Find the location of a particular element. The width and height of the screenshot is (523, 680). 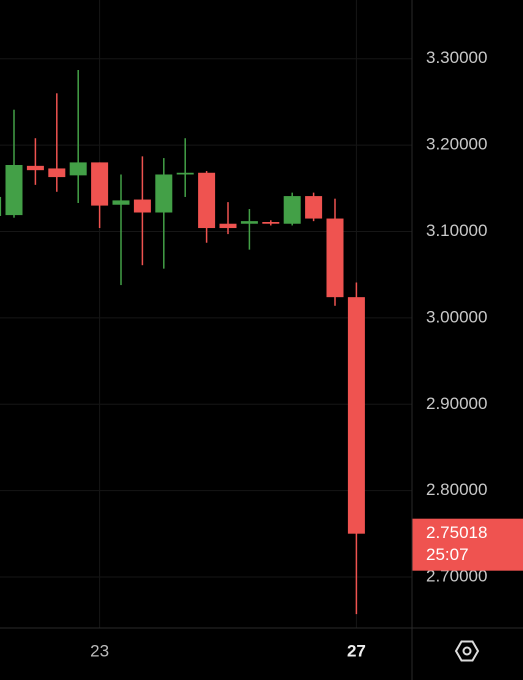

y-tick-label: 3.30000 is located at coordinates (456, 57).